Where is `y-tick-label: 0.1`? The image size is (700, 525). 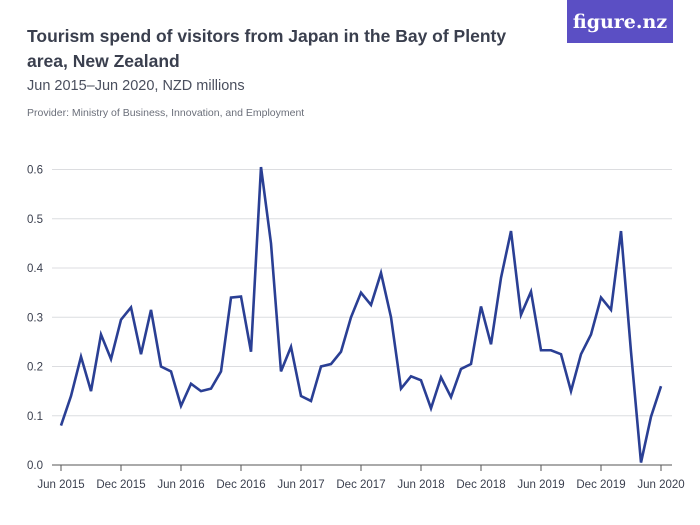 y-tick-label: 0.1 is located at coordinates (35, 417).